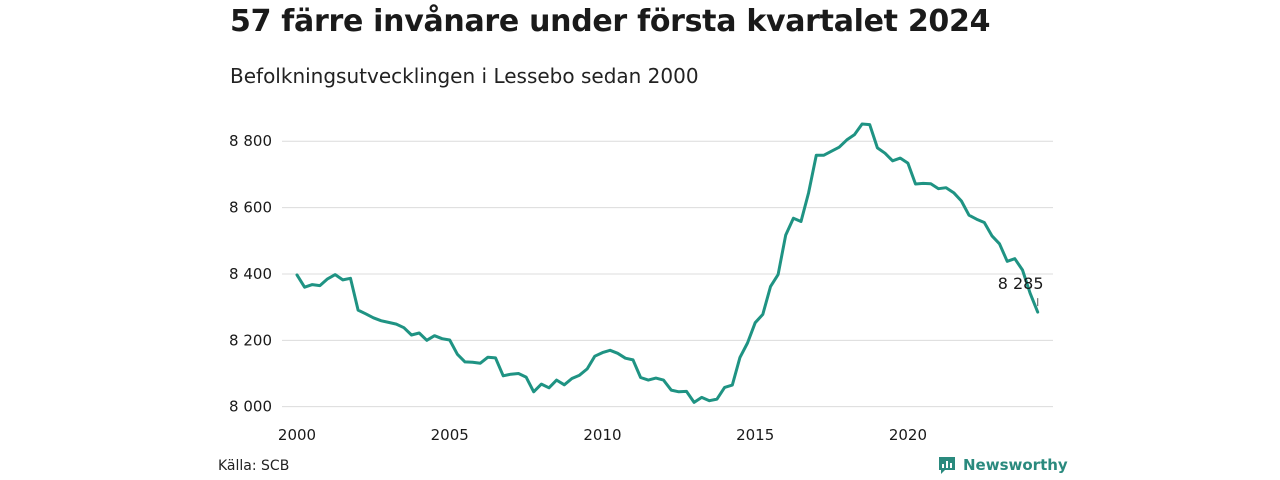 The height and width of the screenshot is (480, 1280). I want to click on y-tick-label-8200: 8 200, so click(250, 340).